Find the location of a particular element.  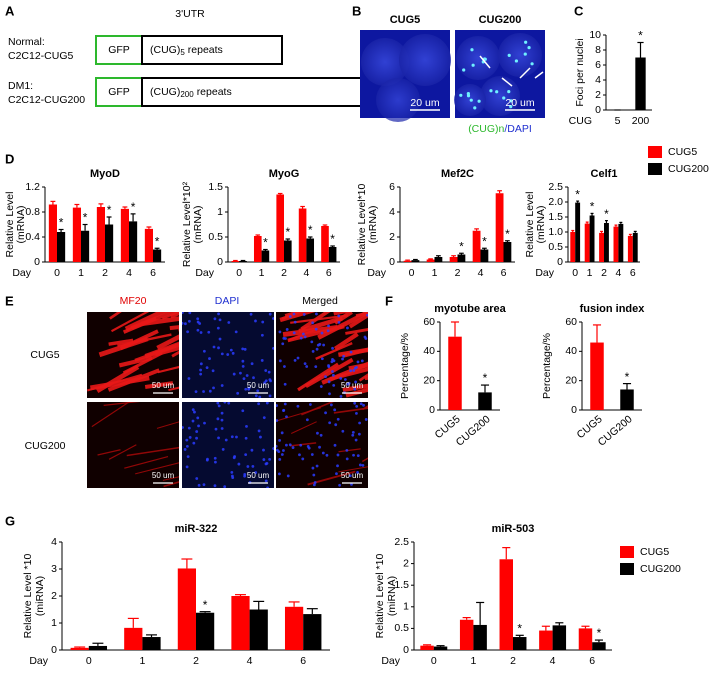

construct-name: DM1: is located at coordinates (20, 86).